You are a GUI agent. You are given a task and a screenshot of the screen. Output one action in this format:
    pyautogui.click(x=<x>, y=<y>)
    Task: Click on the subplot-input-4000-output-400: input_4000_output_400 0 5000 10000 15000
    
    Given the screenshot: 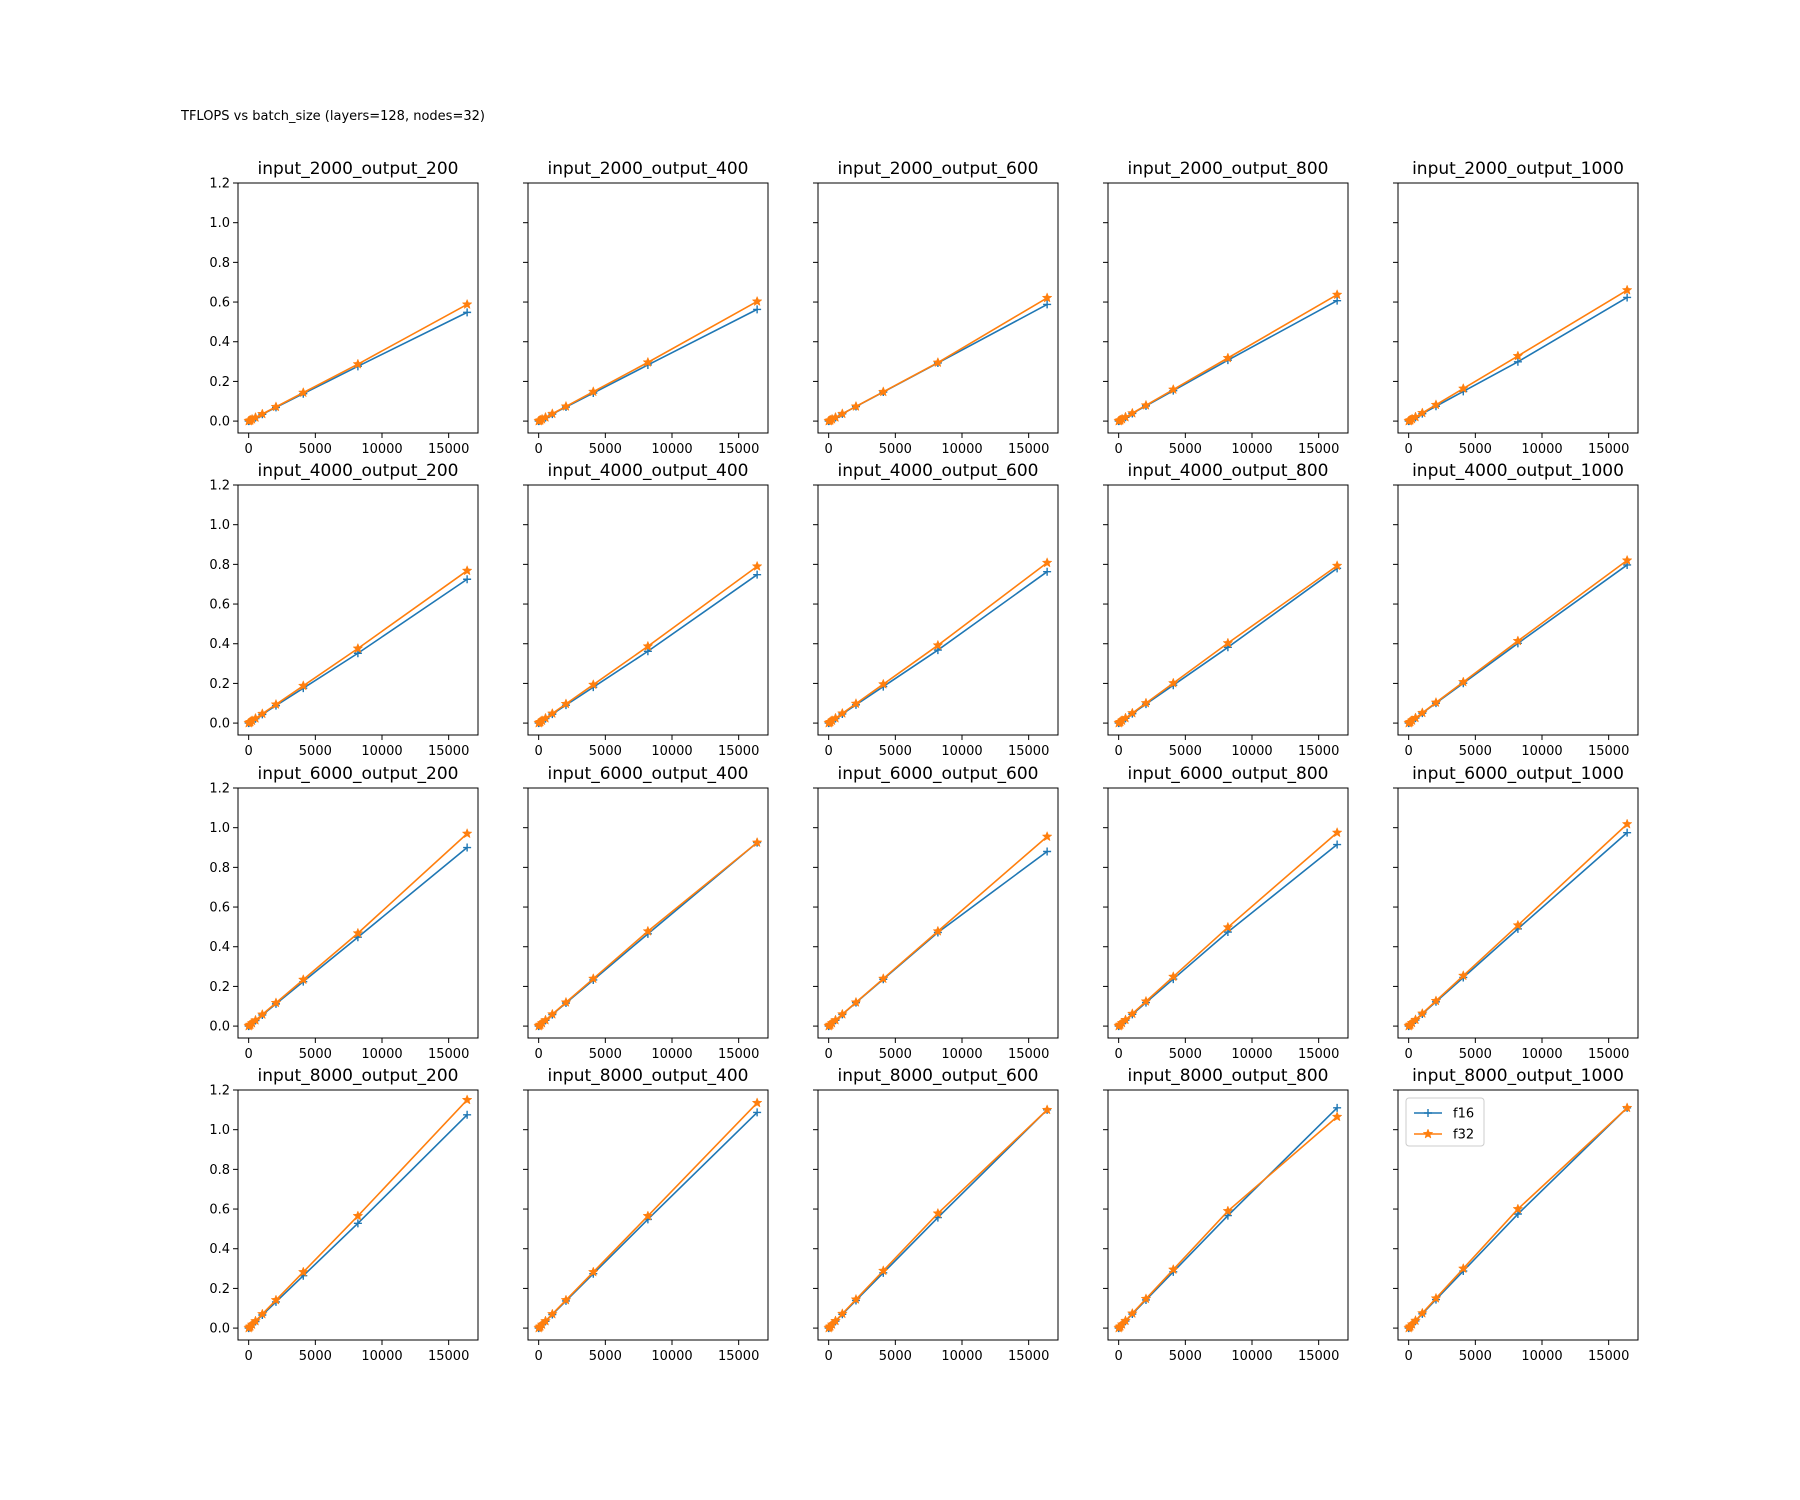 What is the action you would take?
    pyautogui.click(x=646, y=610)
    